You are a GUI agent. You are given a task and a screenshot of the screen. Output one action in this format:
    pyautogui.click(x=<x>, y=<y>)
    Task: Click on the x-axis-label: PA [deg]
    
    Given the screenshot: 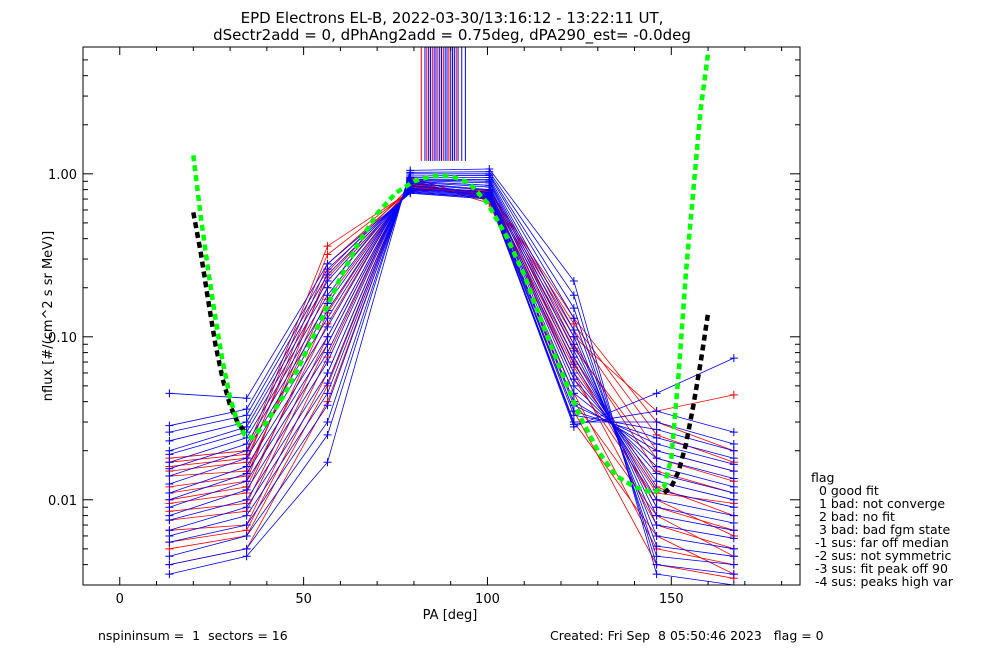 What is the action you would take?
    pyautogui.click(x=450, y=615)
    